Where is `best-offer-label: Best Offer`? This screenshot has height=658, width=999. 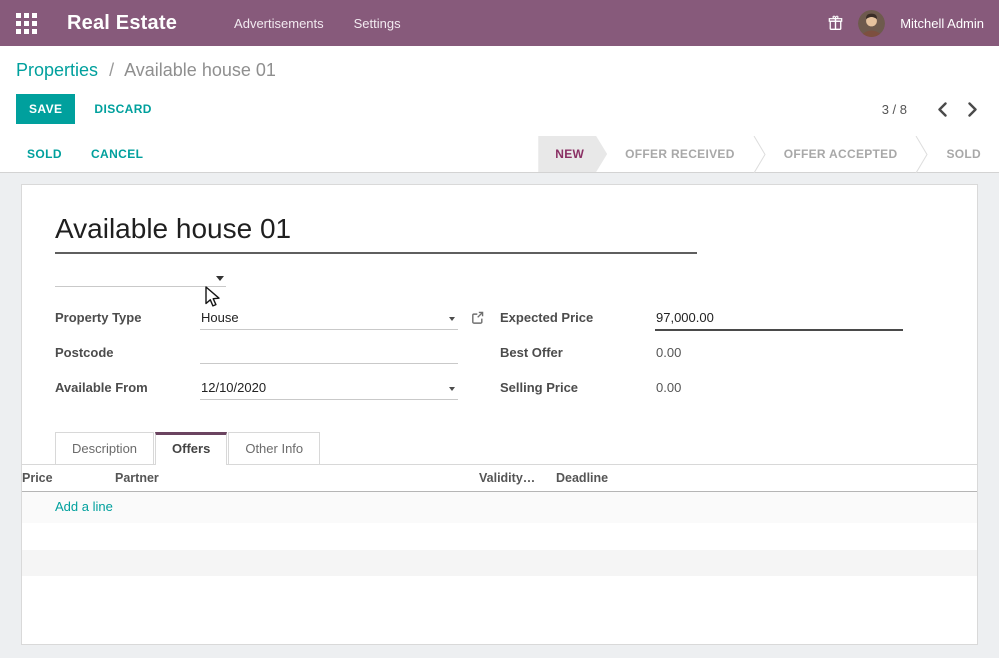 best-offer-label: Best Offer is located at coordinates (531, 352).